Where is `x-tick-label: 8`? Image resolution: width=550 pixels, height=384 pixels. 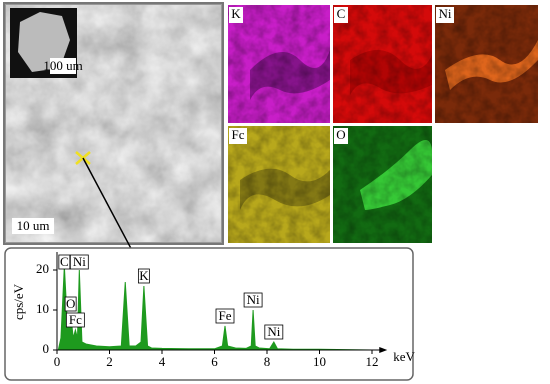 x-tick-label: 8 is located at coordinates (267, 361).